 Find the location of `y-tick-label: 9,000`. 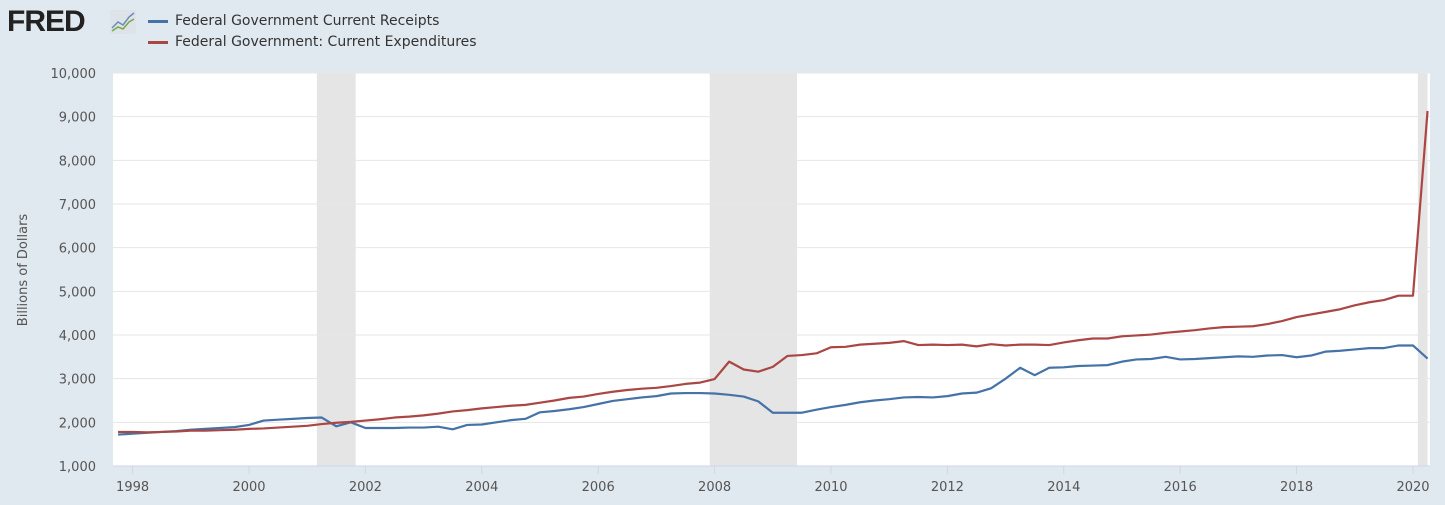

y-tick-label: 9,000 is located at coordinates (77, 118).